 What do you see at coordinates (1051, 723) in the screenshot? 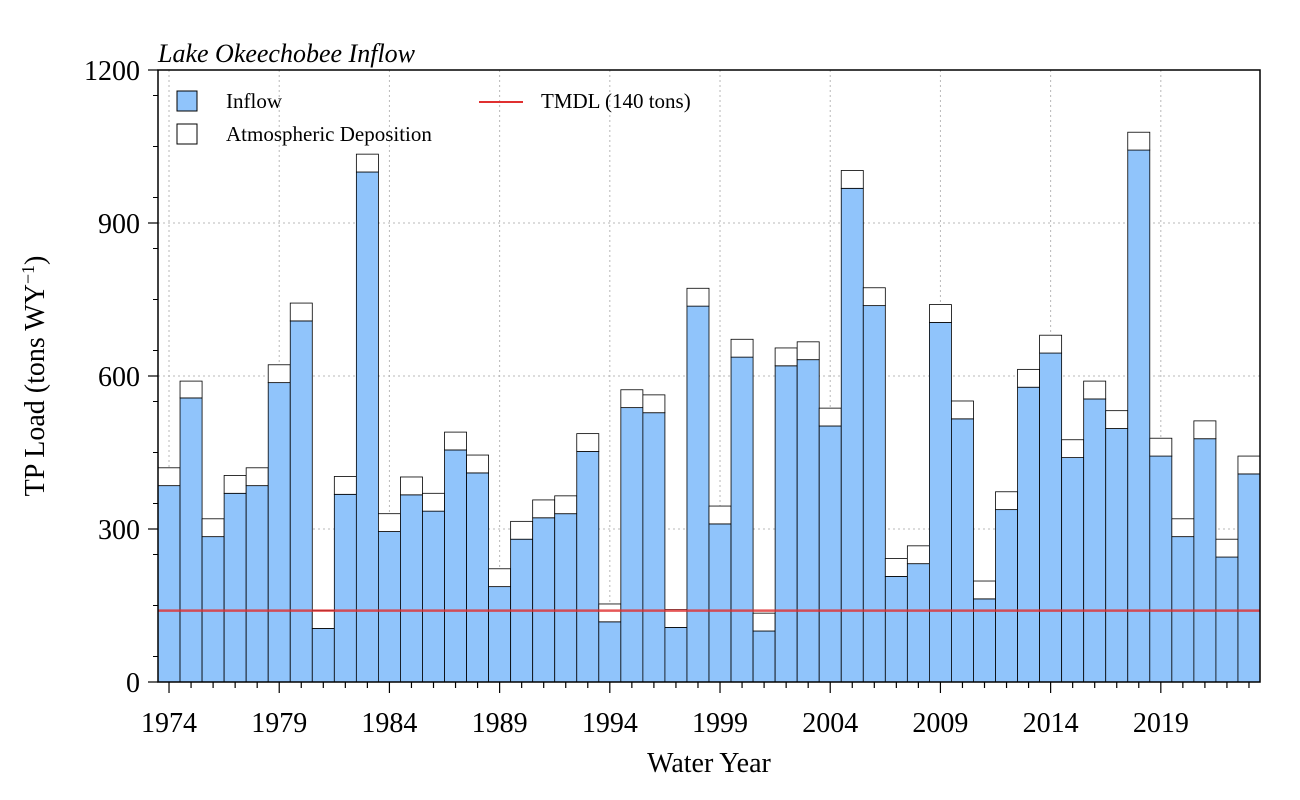
I see `x-tick-label: 2014` at bounding box center [1051, 723].